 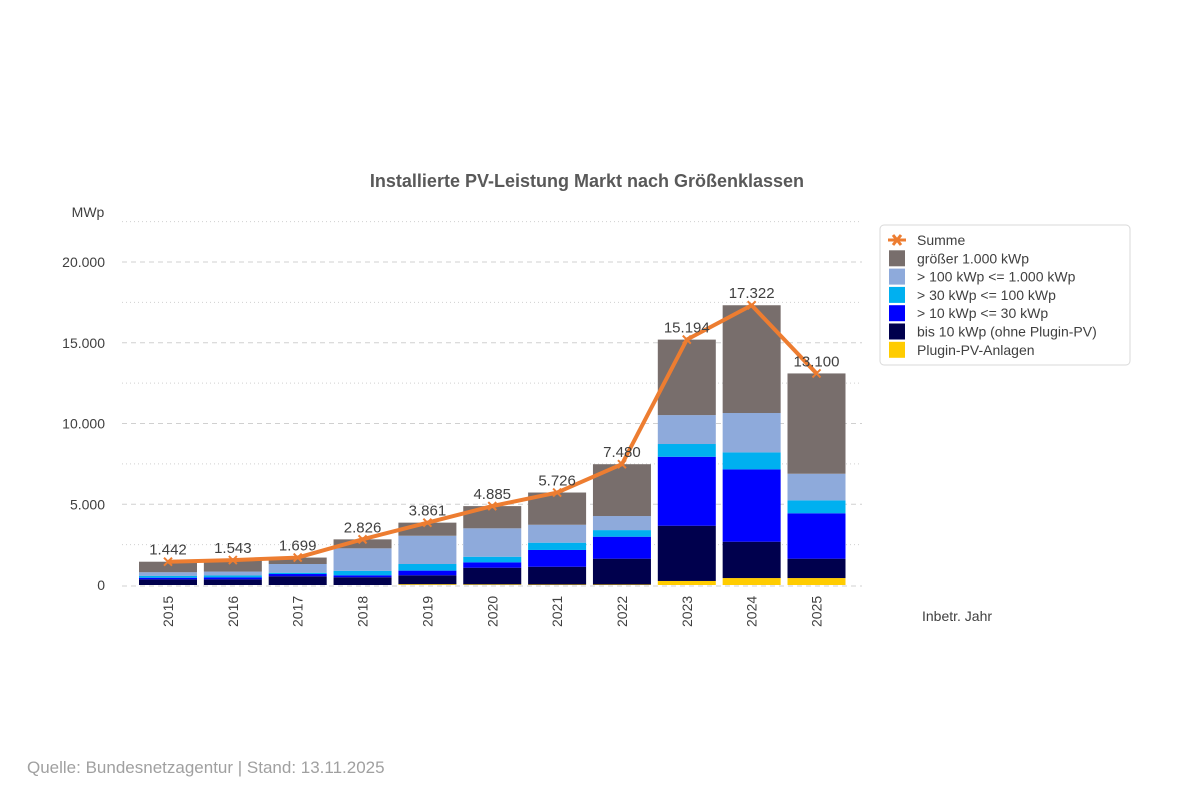 I want to click on legend-box, so click(x=1005, y=295).